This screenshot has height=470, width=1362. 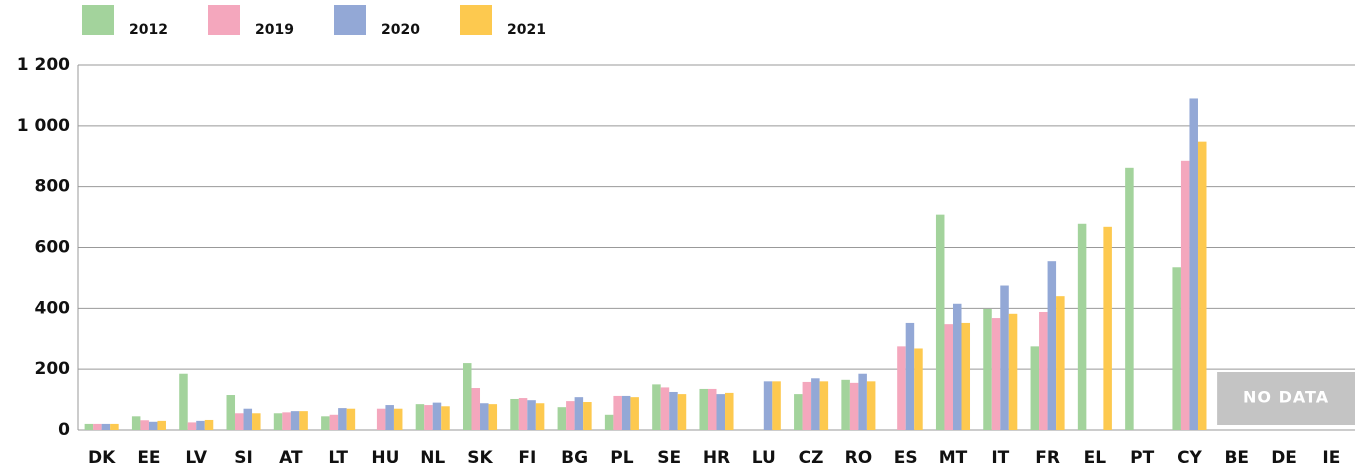 I want to click on x-tick-label: LU, so click(x=764, y=458).